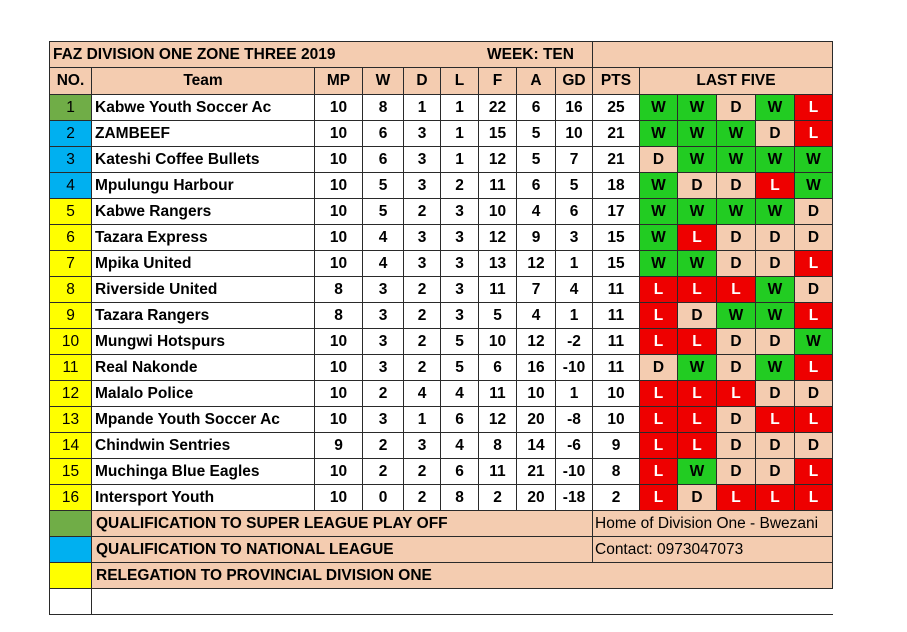 The width and height of the screenshot is (907, 632). What do you see at coordinates (497, 445) in the screenshot?
I see `f-cell: 8` at bounding box center [497, 445].